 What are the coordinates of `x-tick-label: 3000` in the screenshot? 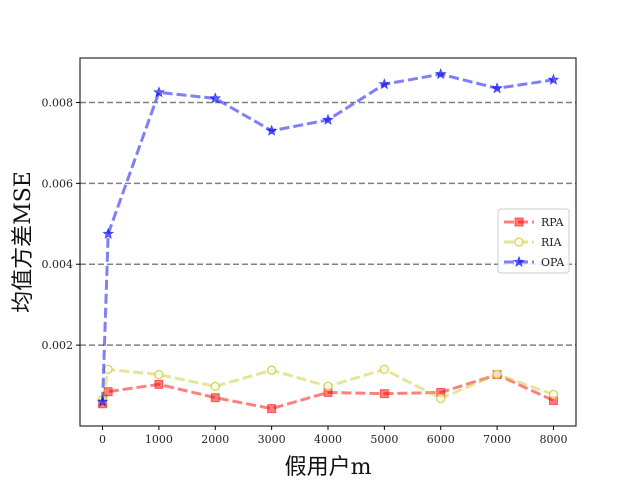 It's located at (272, 439).